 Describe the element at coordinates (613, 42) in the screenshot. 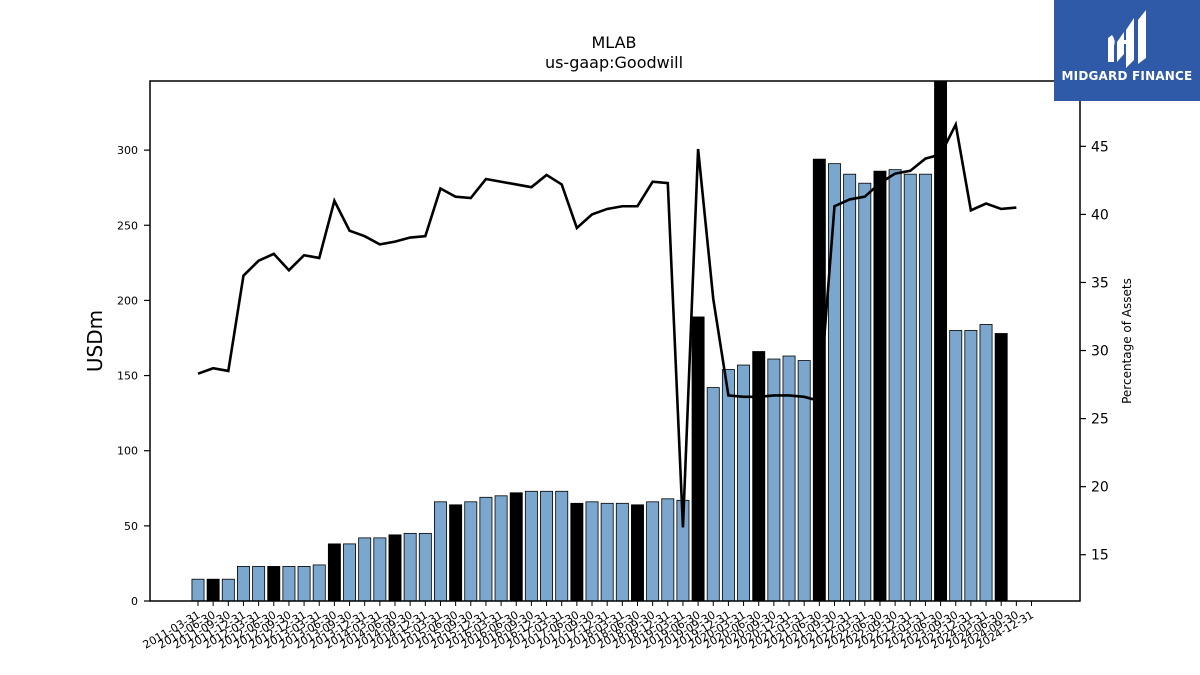

I see `chart-title: MLAB` at that location.